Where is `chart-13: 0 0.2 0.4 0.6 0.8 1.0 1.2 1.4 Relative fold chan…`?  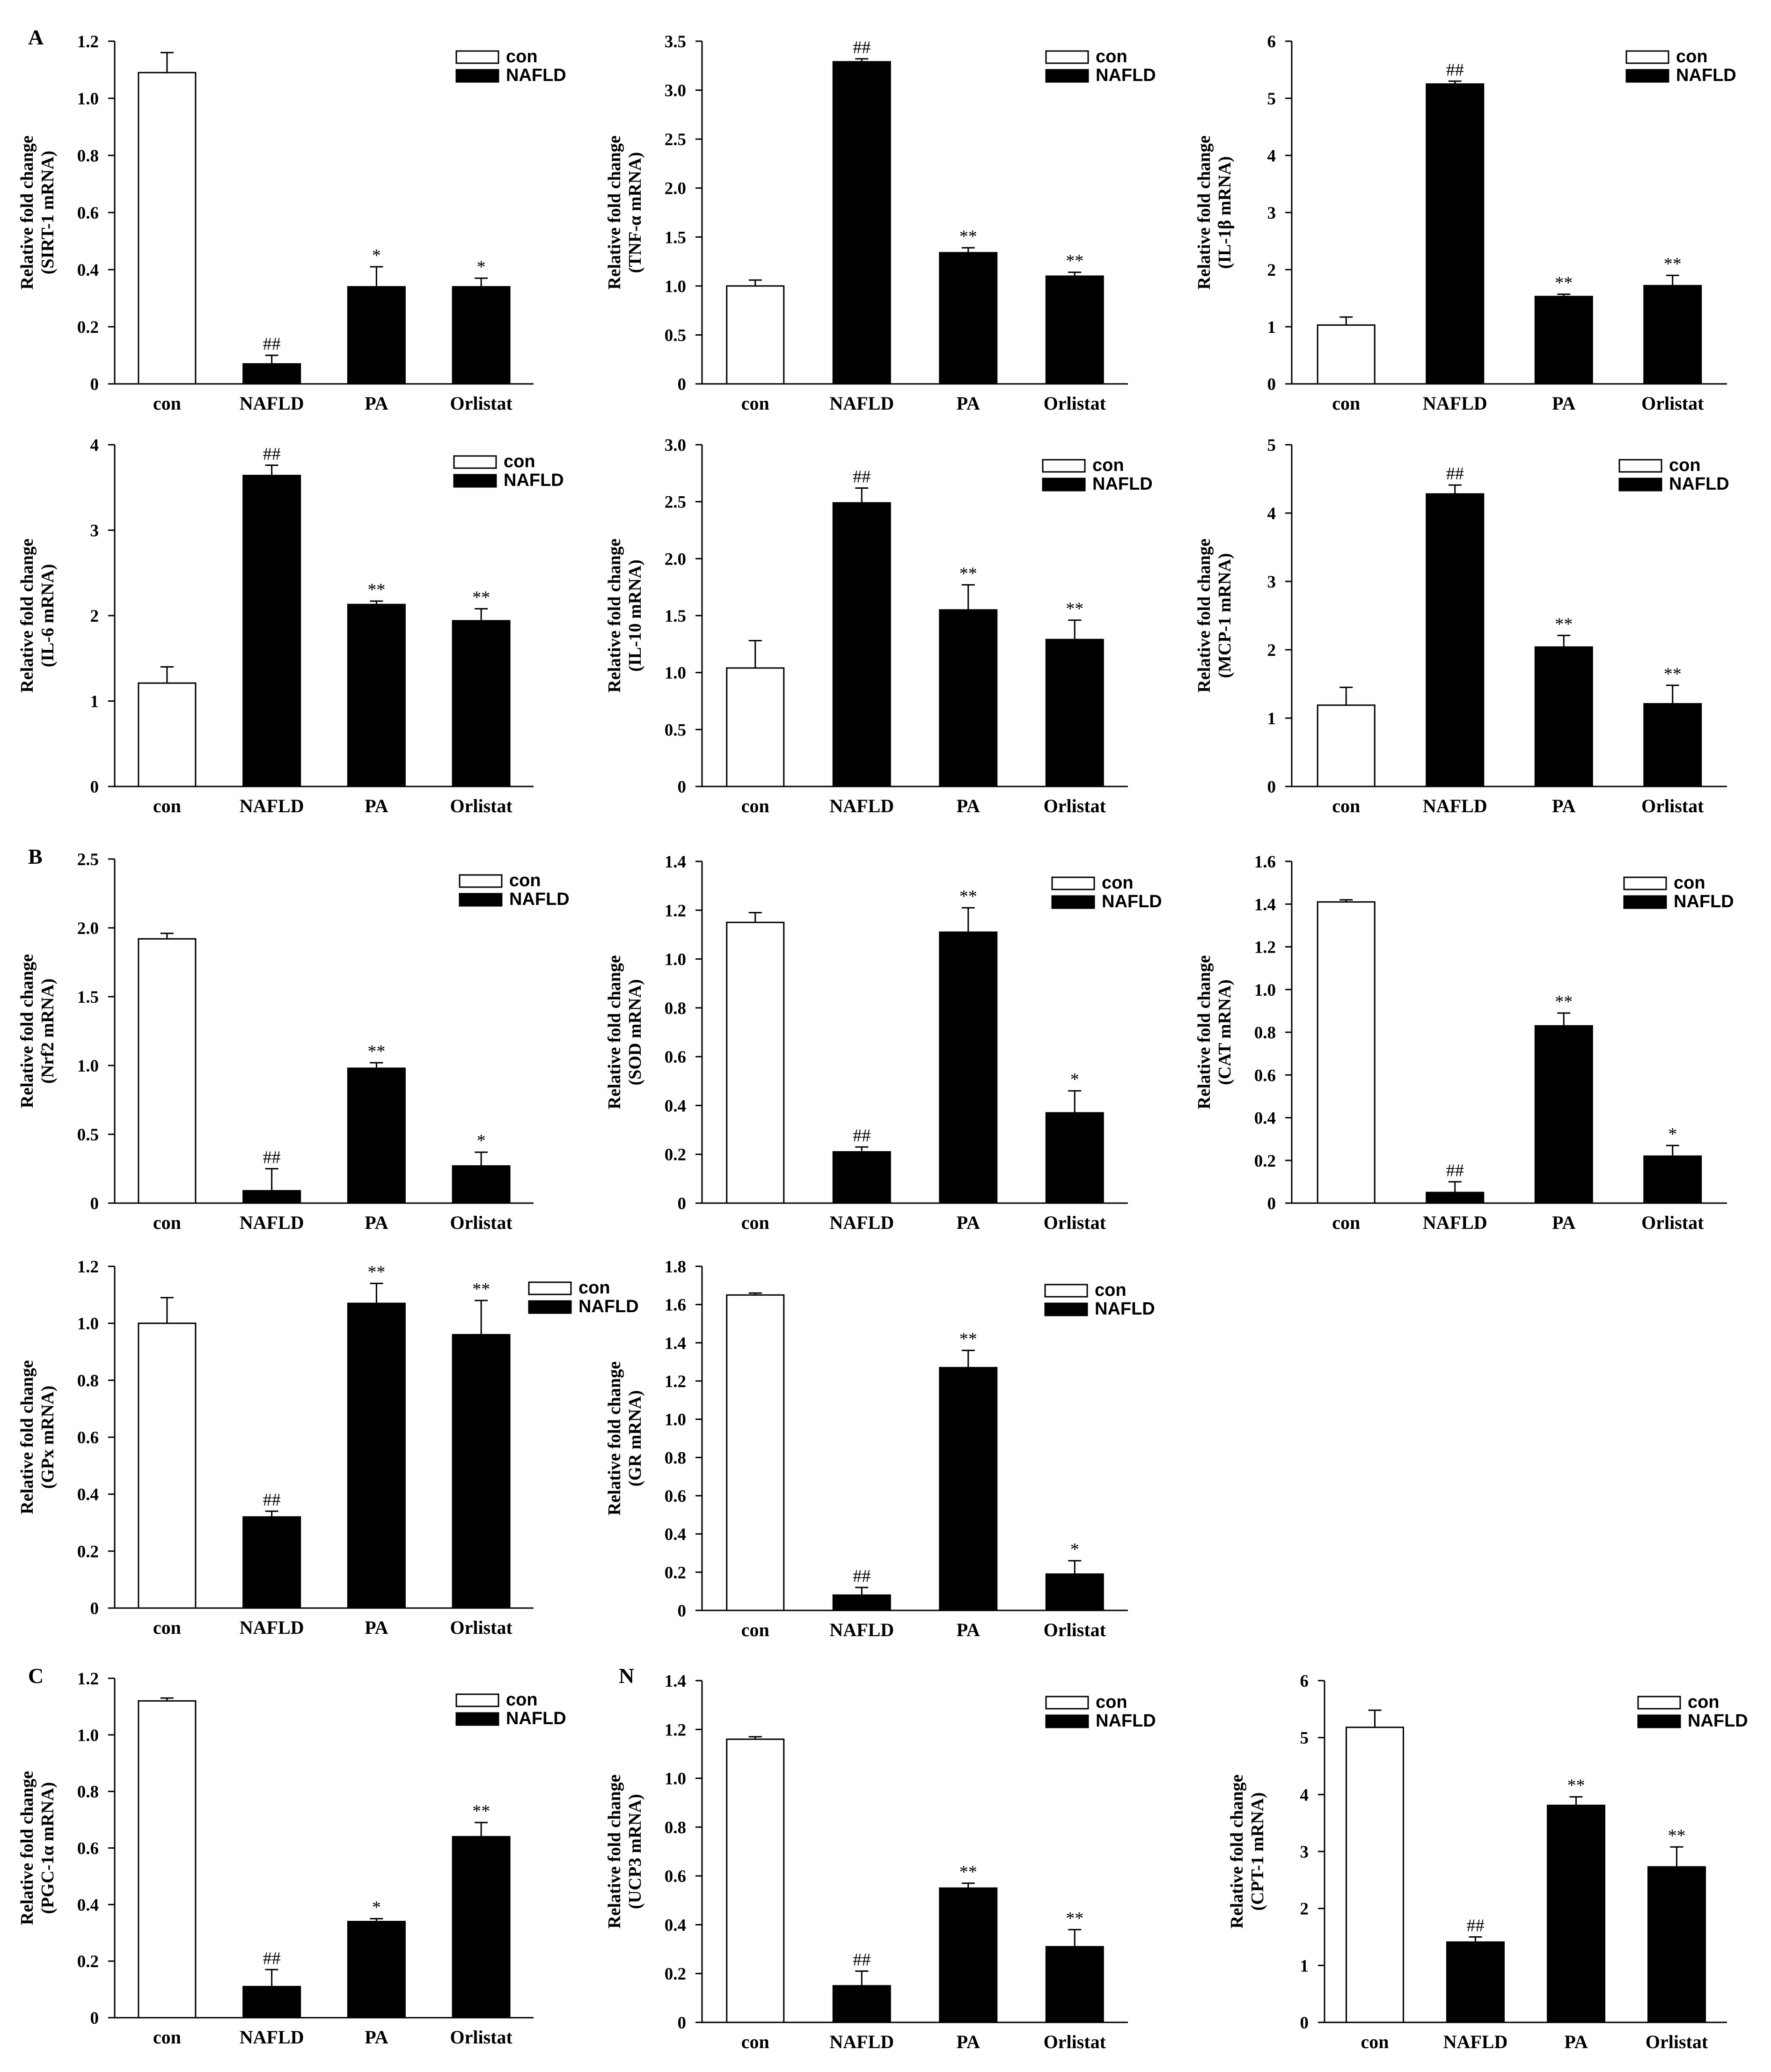
chart-13: 0 0.2 0.4 0.6 0.8 1.0 1.2 1.4 Relative fold chan… is located at coordinates (880, 1862).